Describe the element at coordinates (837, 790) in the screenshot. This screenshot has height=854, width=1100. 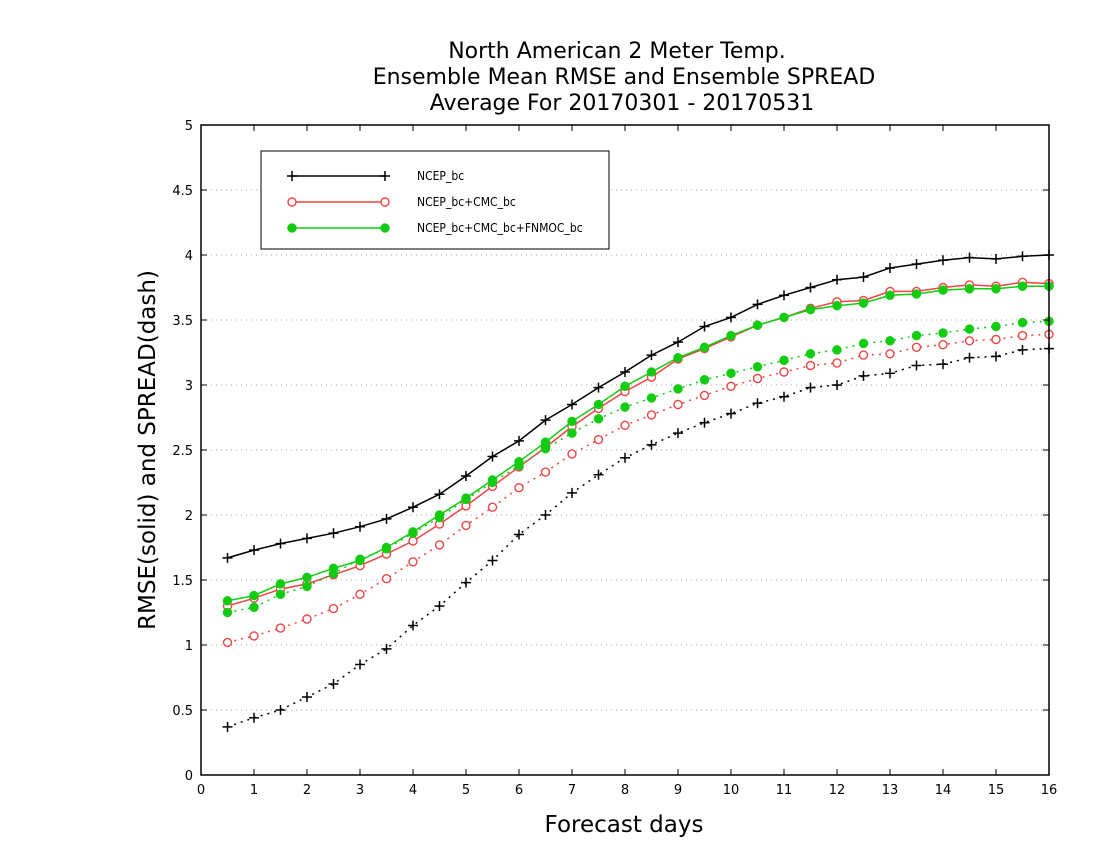
I see `x-tick-label: 12` at that location.